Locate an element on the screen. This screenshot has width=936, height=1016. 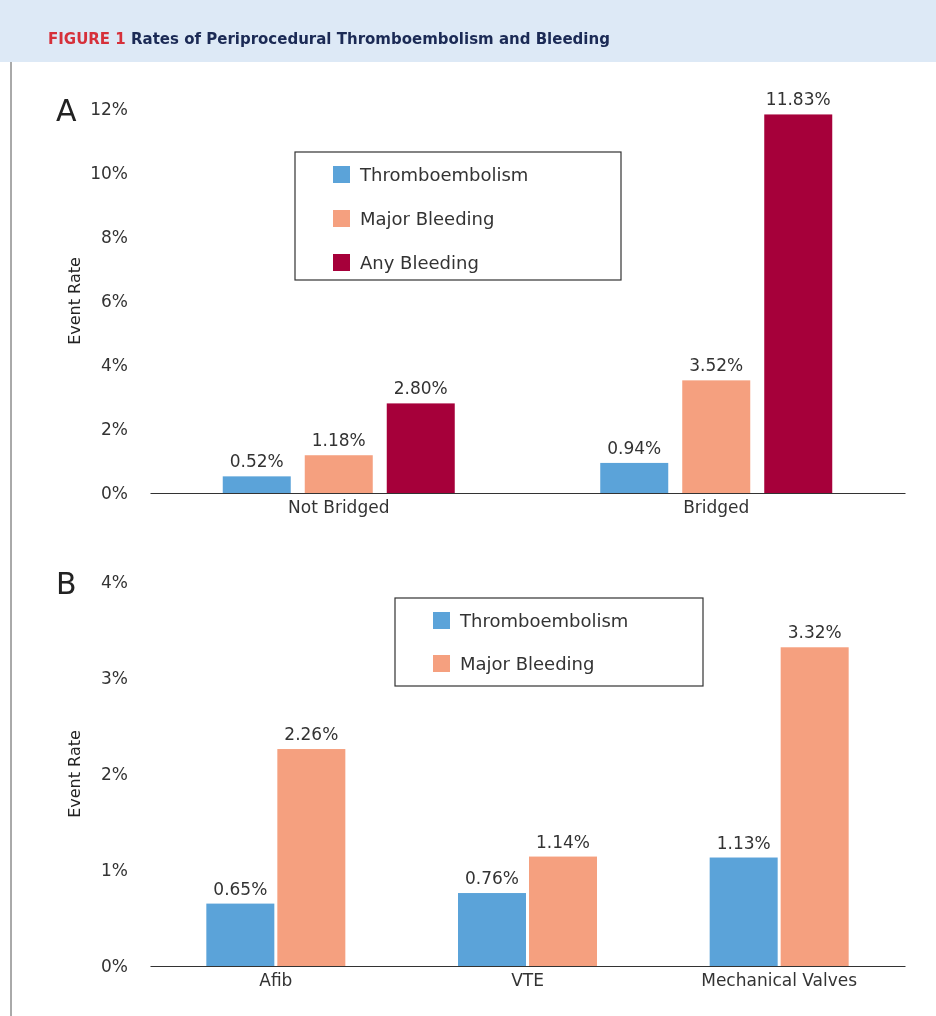
x-tick-label: VTE is located at coordinates (527, 980).